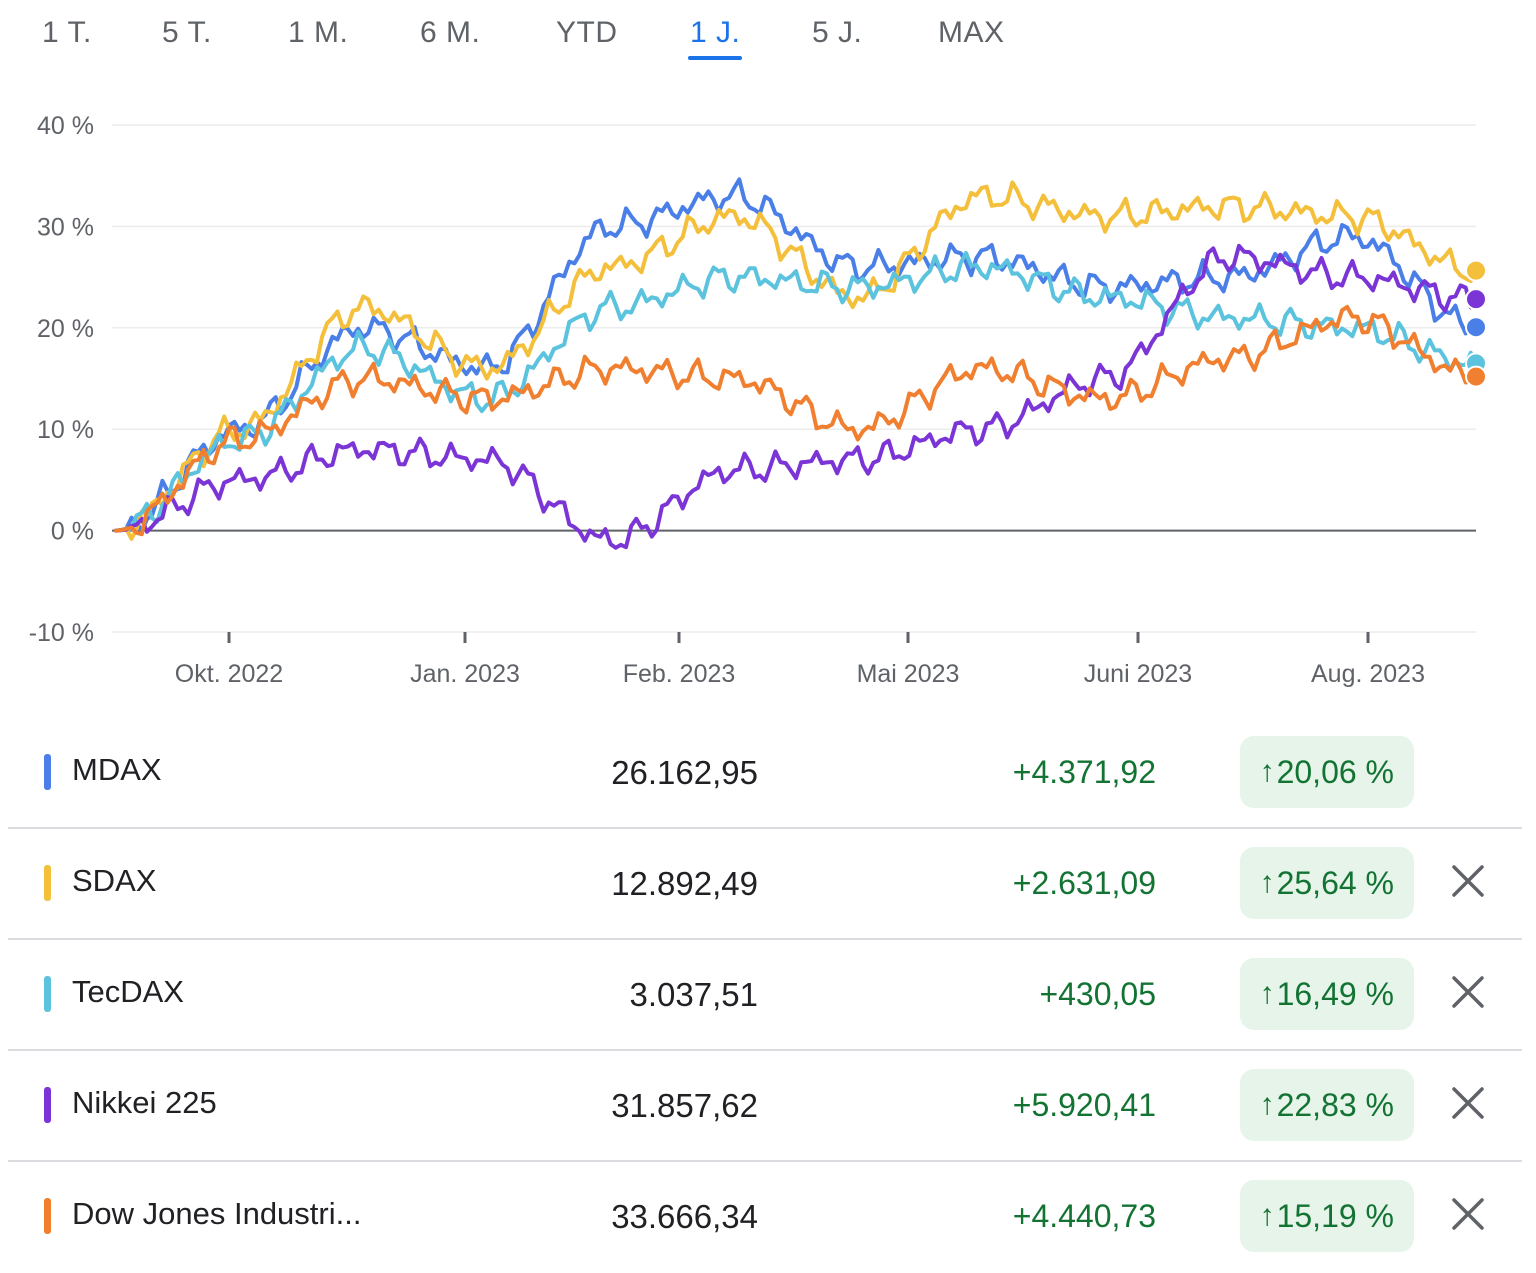 This screenshot has width=1536, height=1273. I want to click on x-tick-label: Aug. 2023, so click(1368, 674).